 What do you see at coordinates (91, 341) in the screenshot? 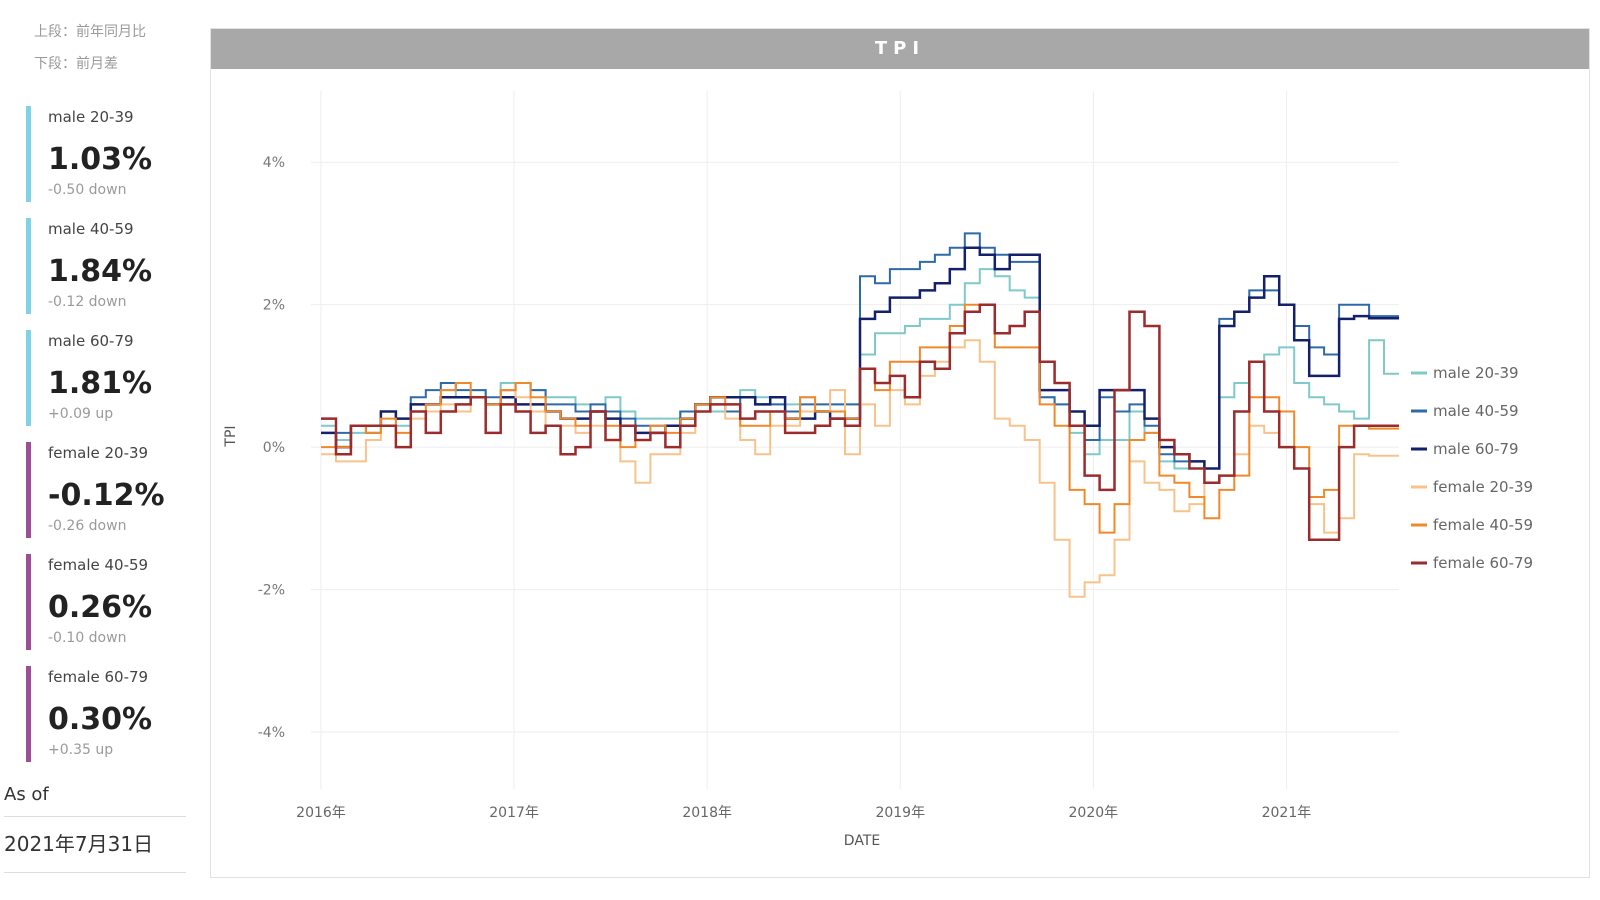
I see `kpi-label: male 60-79` at bounding box center [91, 341].